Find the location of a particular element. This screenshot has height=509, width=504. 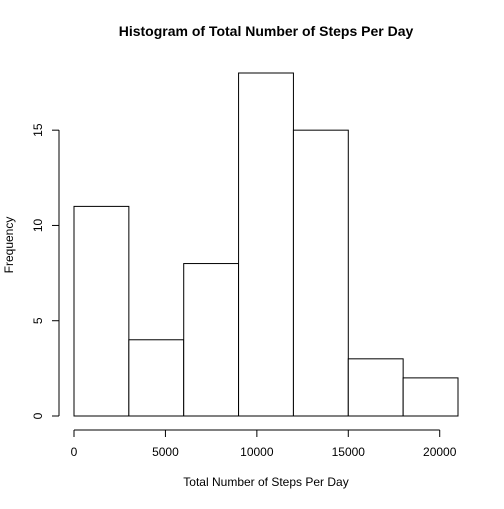

y-axis: 0 5 10 15 is located at coordinates (45, 271).